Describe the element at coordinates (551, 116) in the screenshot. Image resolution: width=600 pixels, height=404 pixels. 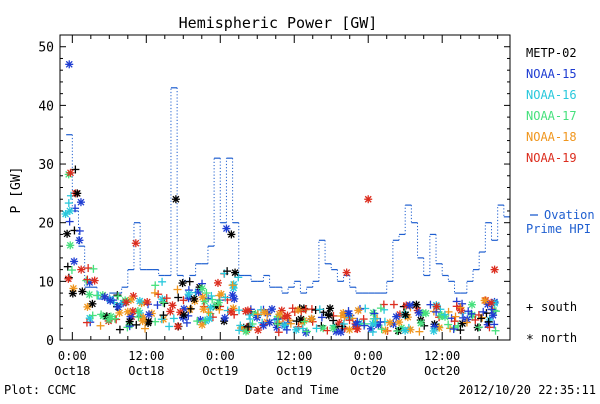
I see `legend-noaa-17: NOAA-17` at that location.